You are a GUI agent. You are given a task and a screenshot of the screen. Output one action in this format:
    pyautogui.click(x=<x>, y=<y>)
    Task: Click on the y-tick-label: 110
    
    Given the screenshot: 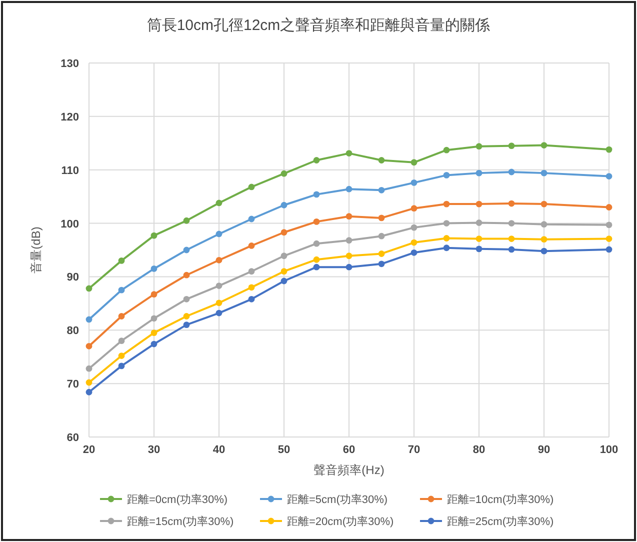 What is the action you would take?
    pyautogui.click(x=70, y=170)
    